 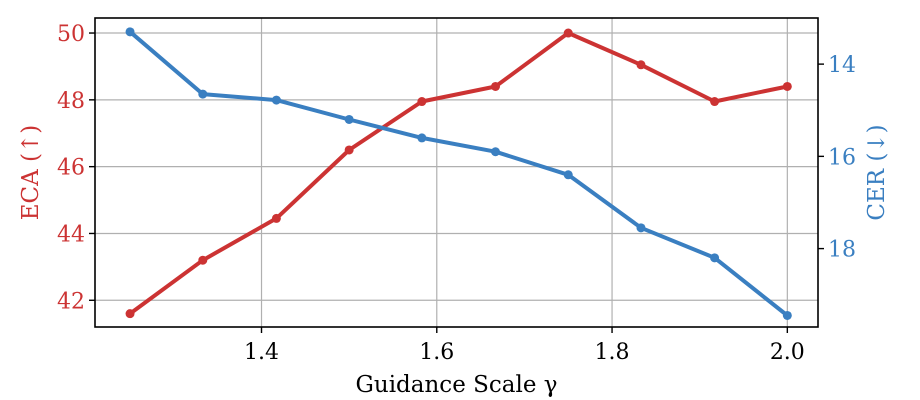 I want to click on left-y-tick-label: 44, so click(x=71, y=234).